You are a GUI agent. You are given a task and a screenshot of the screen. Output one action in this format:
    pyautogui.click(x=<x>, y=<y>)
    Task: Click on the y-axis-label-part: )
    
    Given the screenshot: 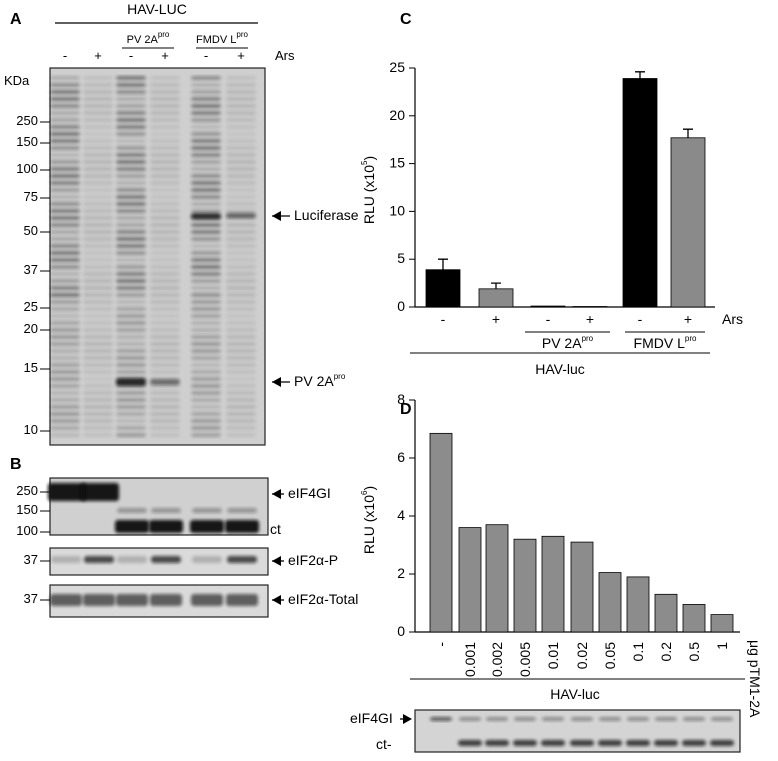 What is the action you would take?
    pyautogui.click(x=369, y=158)
    